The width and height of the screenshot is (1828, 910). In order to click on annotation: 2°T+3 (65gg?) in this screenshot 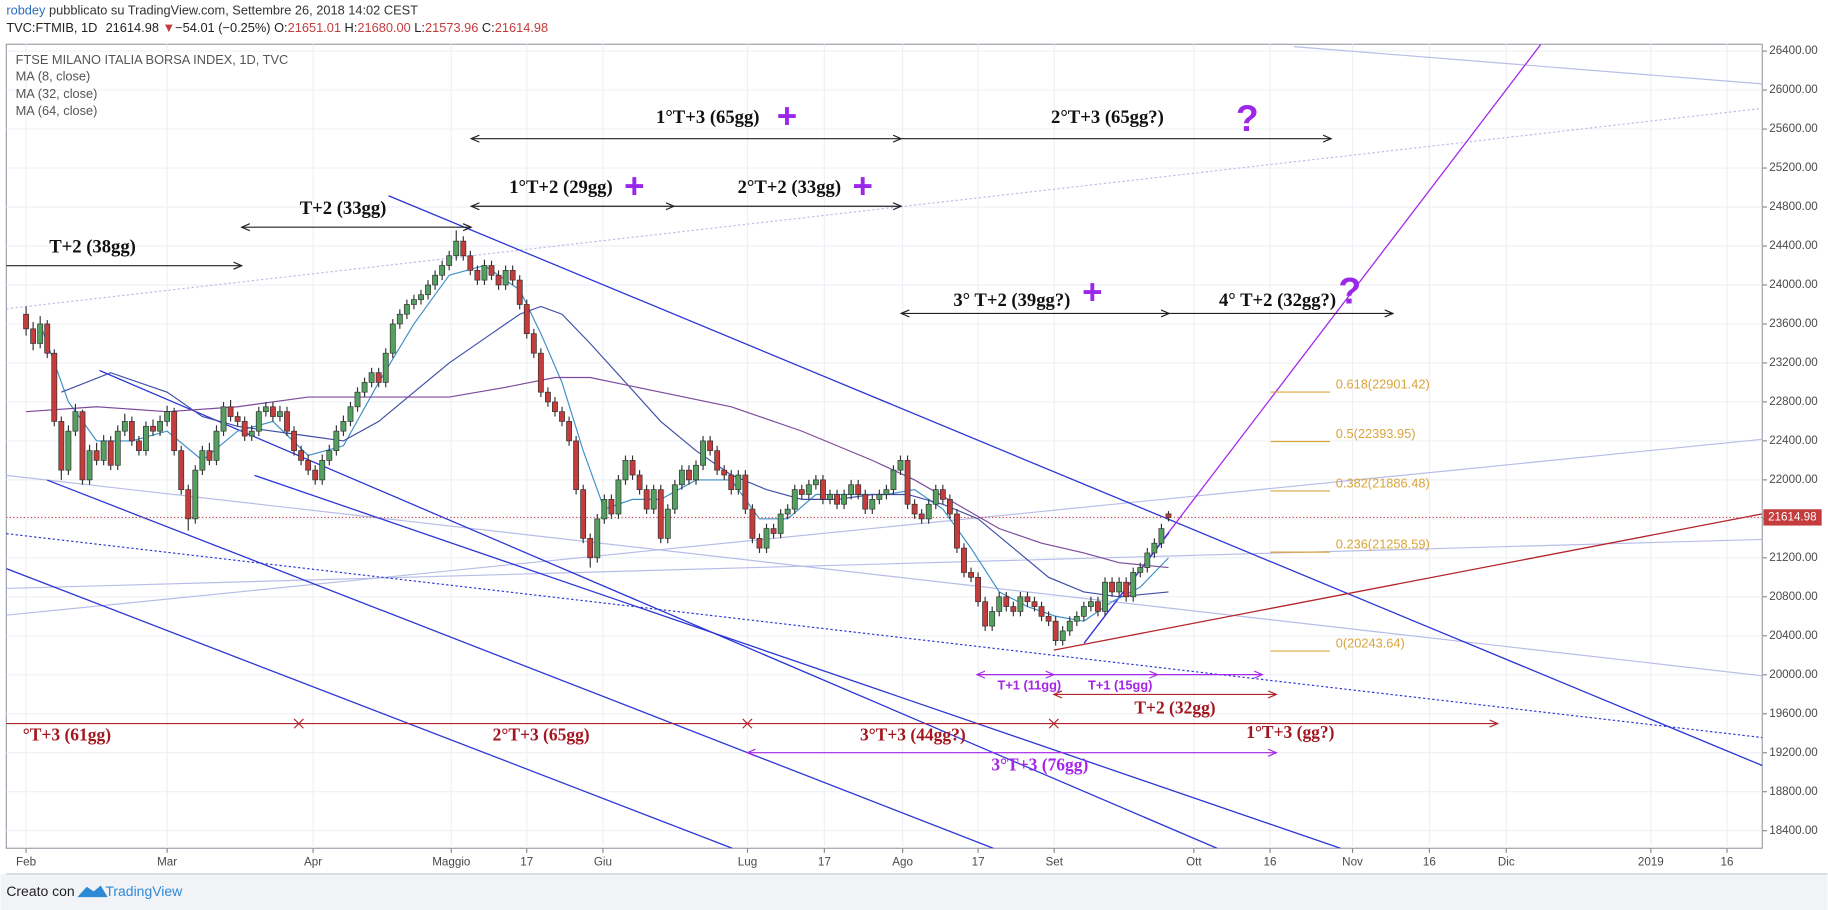, I will do `click(1107, 117)`.